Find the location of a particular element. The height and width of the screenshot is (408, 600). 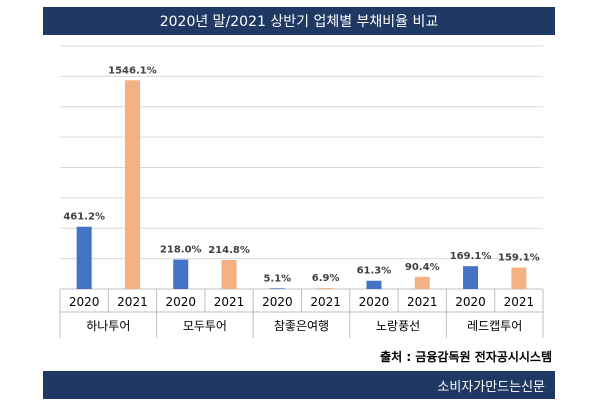

category-label: 레드캡투어 is located at coordinates (494, 326).